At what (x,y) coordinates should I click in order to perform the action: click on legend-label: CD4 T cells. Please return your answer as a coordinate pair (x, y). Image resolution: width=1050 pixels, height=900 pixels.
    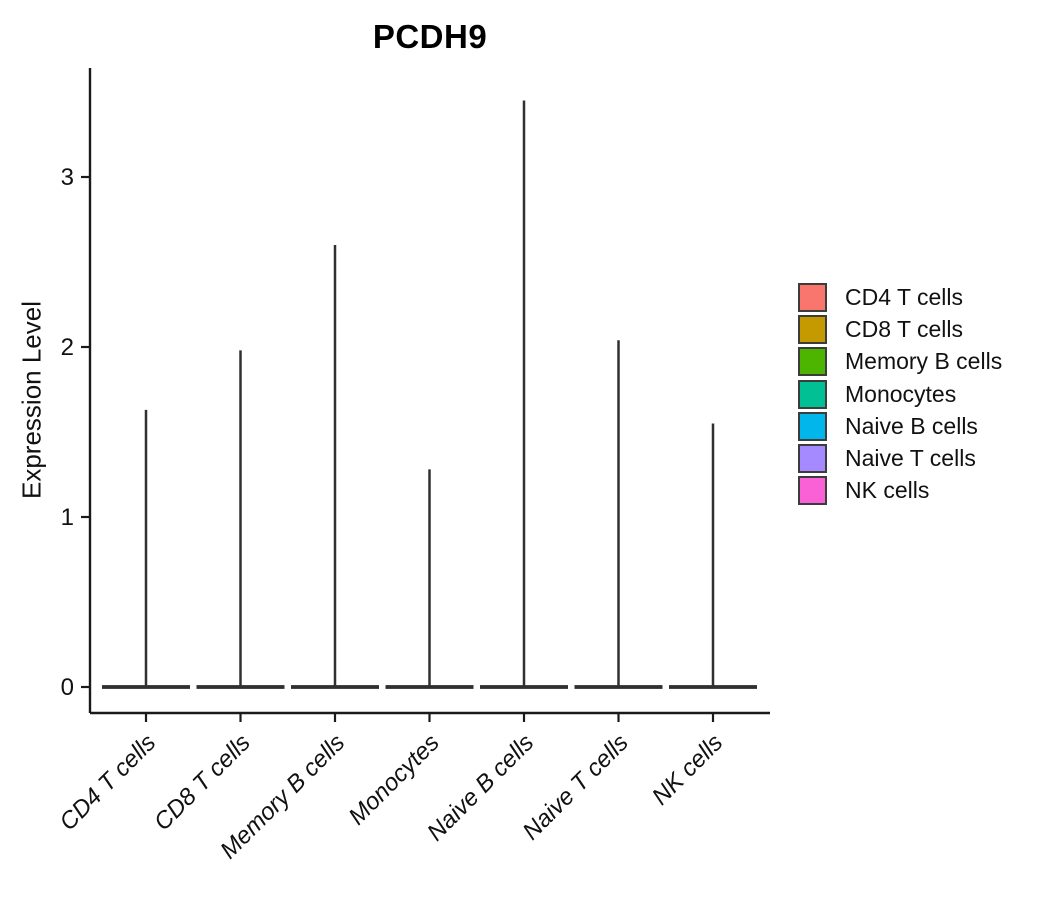
    Looking at the image, I should click on (904, 296).